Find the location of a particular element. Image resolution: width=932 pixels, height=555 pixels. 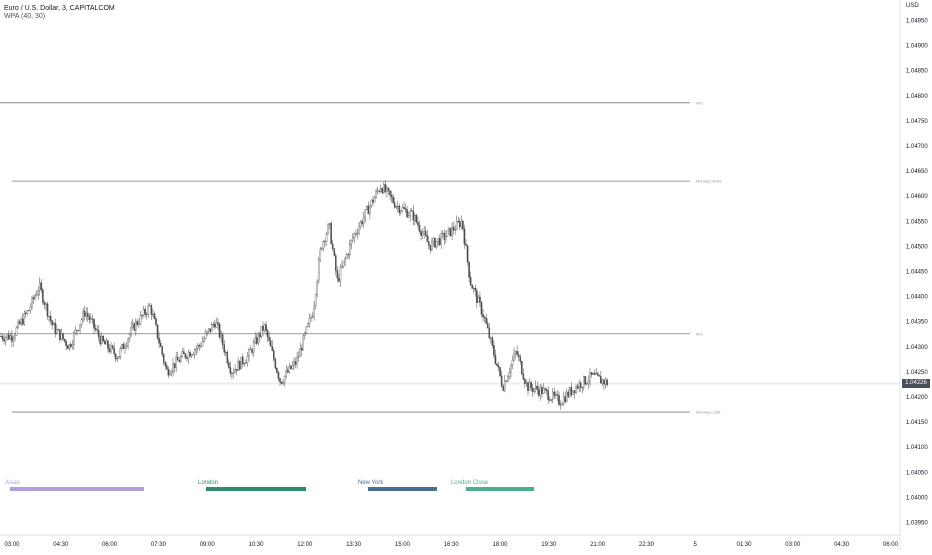

price-tick-label: 1.03950 is located at coordinates (917, 524).